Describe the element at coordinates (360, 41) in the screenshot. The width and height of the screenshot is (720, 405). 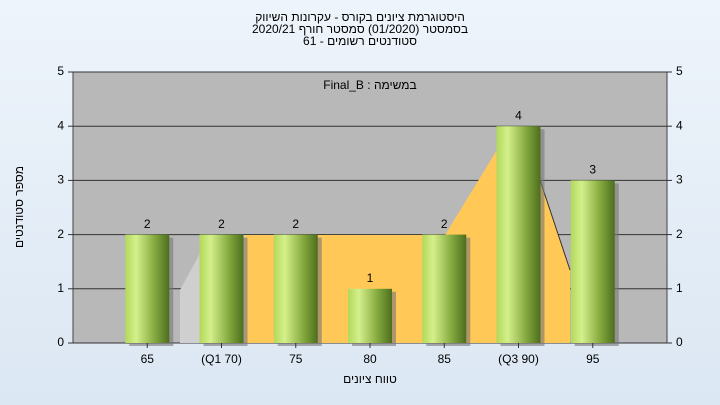
I see `title-line: סטודנטים רשומים - 61` at that location.